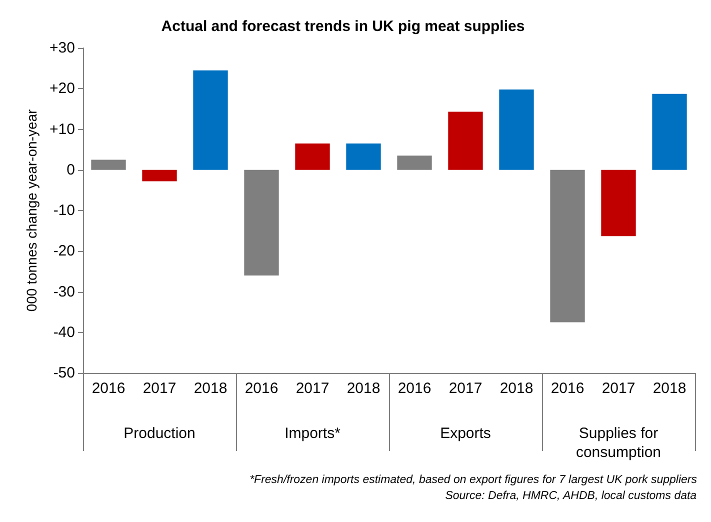  I want to click on text: Imports*, so click(312, 433).